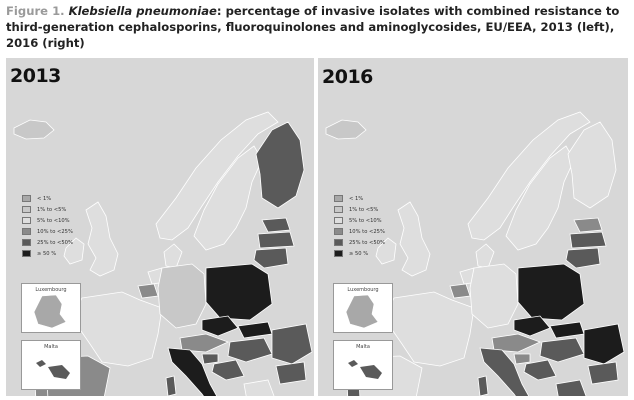 The image size is (634, 400). I want to click on country-france, so click(117, 329).